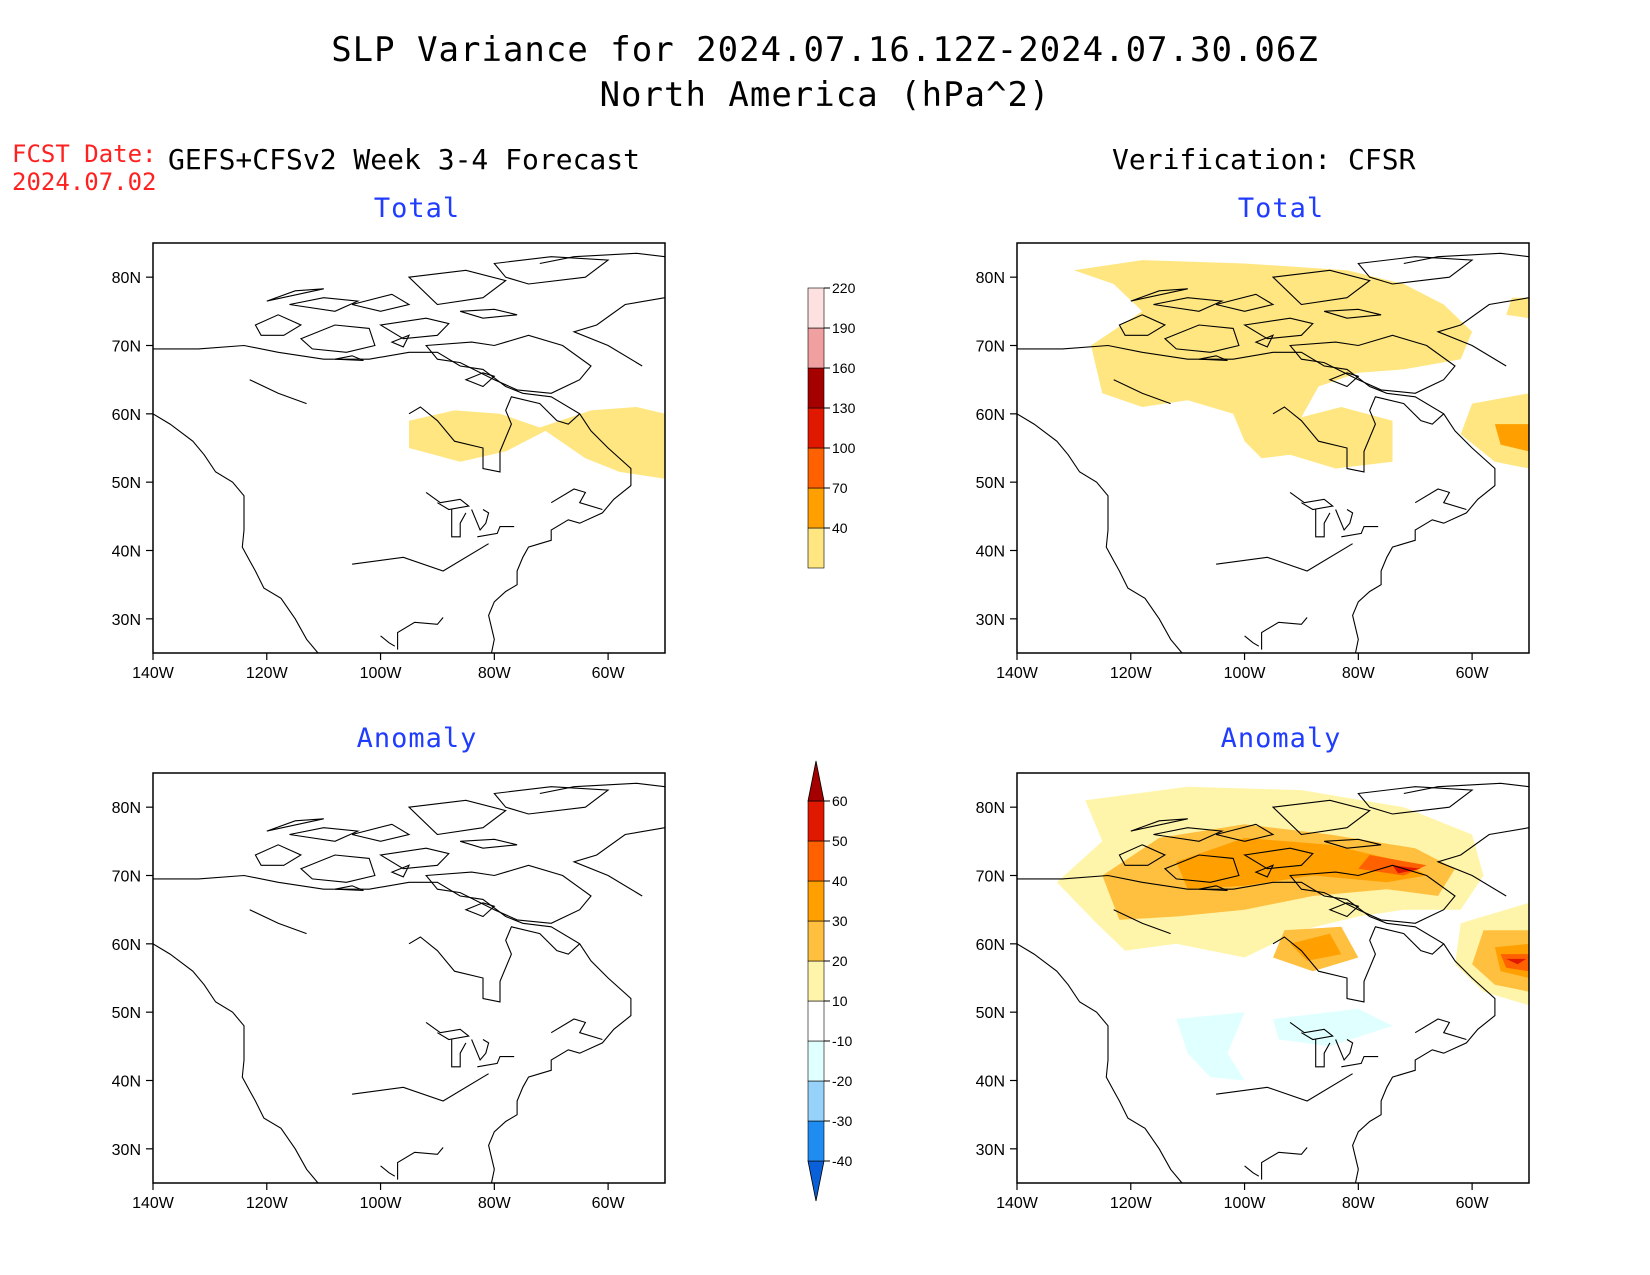 This screenshot has width=1650, height=1275. I want to click on model-label: GEFS+CFSv2 Week 3-4 Forecast, so click(404, 159).